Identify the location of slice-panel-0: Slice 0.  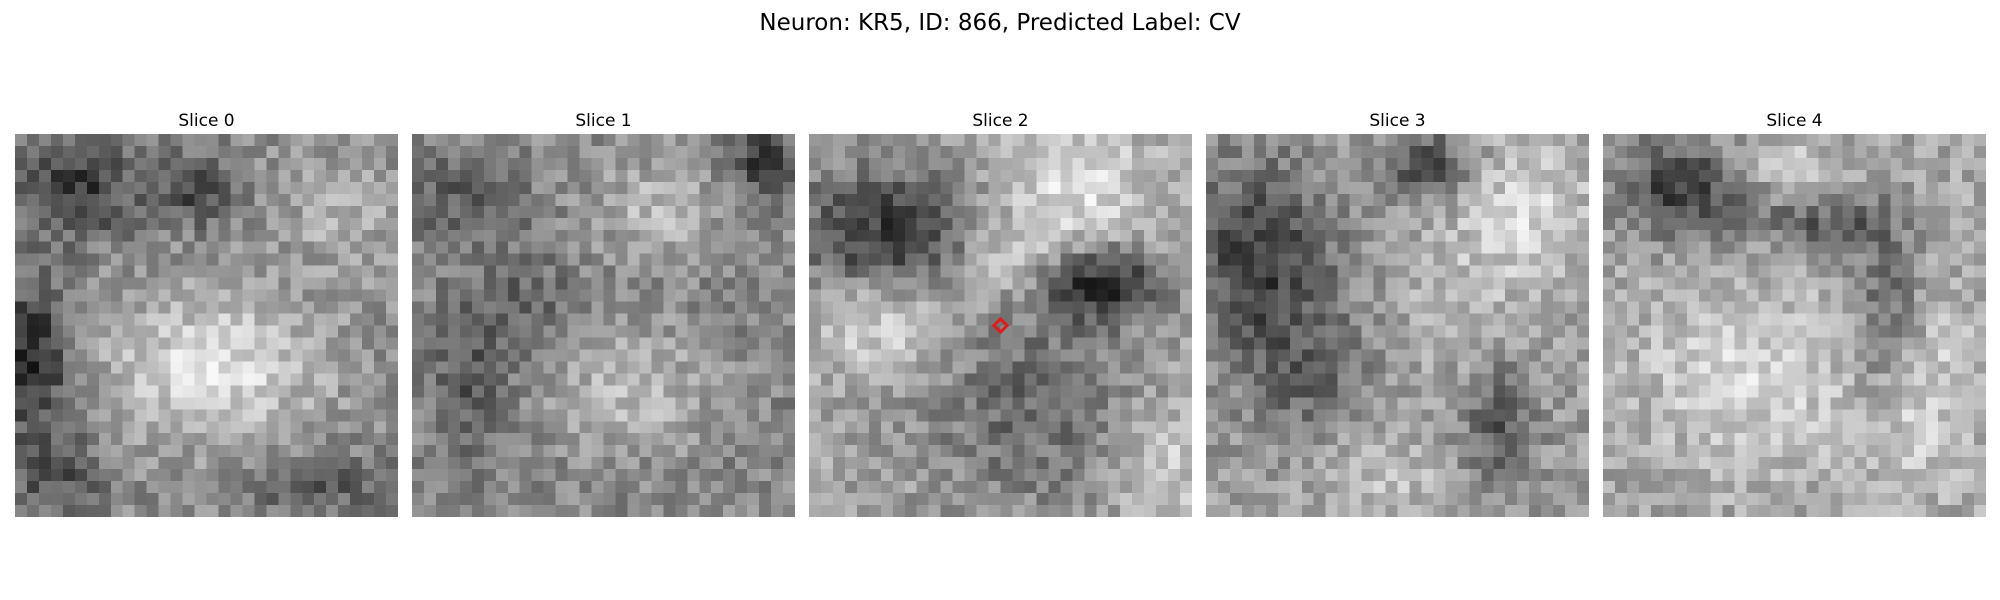
(206, 312).